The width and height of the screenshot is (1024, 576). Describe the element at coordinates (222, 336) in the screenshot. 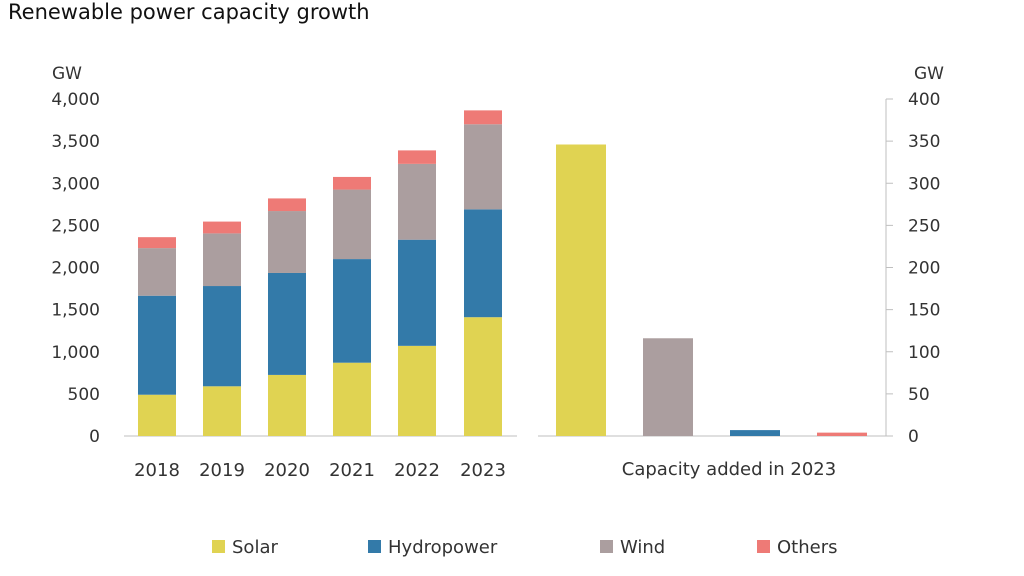

I see `bar-hydropower-2019` at that location.